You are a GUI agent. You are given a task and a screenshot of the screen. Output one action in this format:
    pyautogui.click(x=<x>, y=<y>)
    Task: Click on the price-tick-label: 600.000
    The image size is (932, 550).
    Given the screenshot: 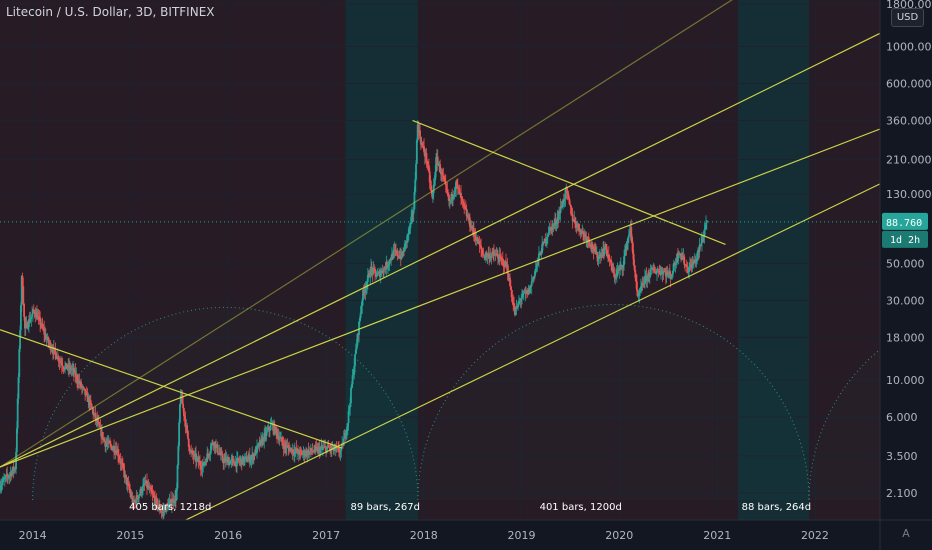 What is the action you would take?
    pyautogui.click(x=909, y=84)
    